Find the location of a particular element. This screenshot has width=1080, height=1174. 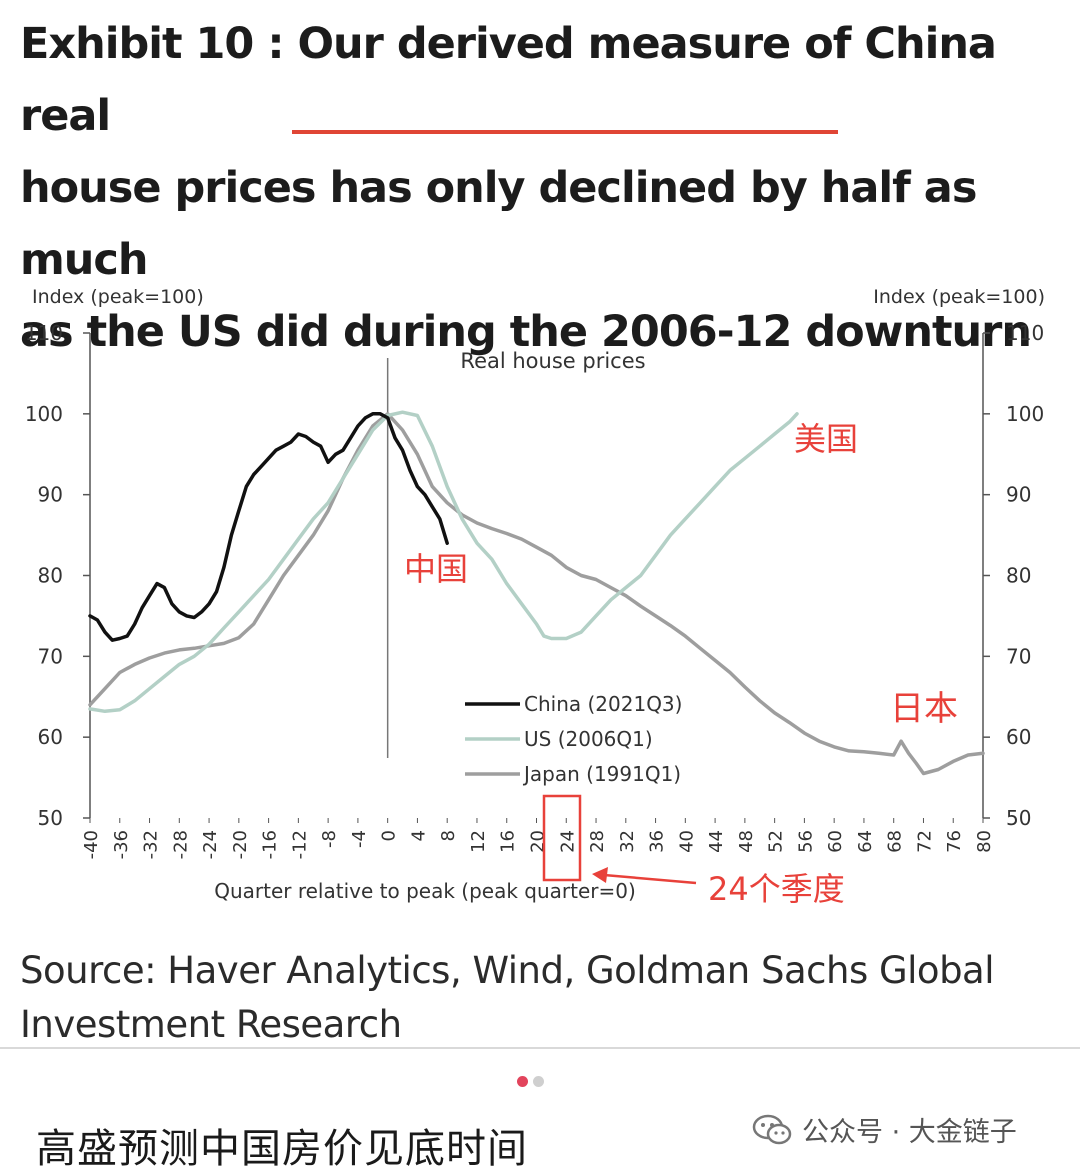

carousel-dots is located at coordinates (533, 1083).